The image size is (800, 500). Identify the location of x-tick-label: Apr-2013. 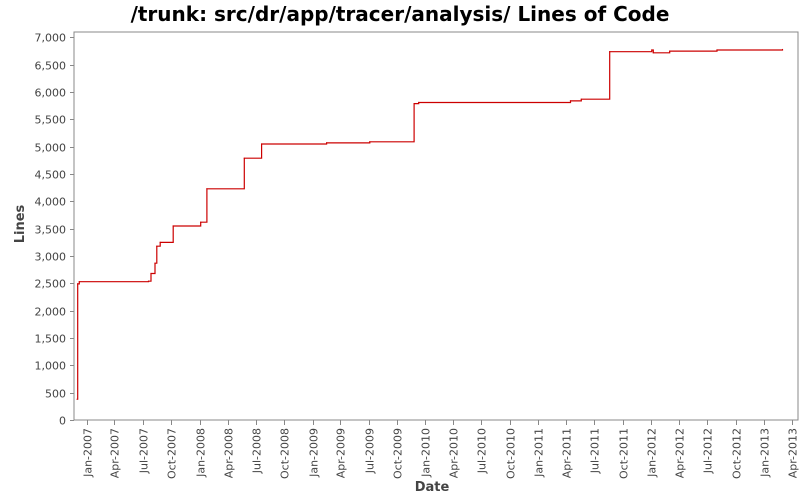
(793, 453).